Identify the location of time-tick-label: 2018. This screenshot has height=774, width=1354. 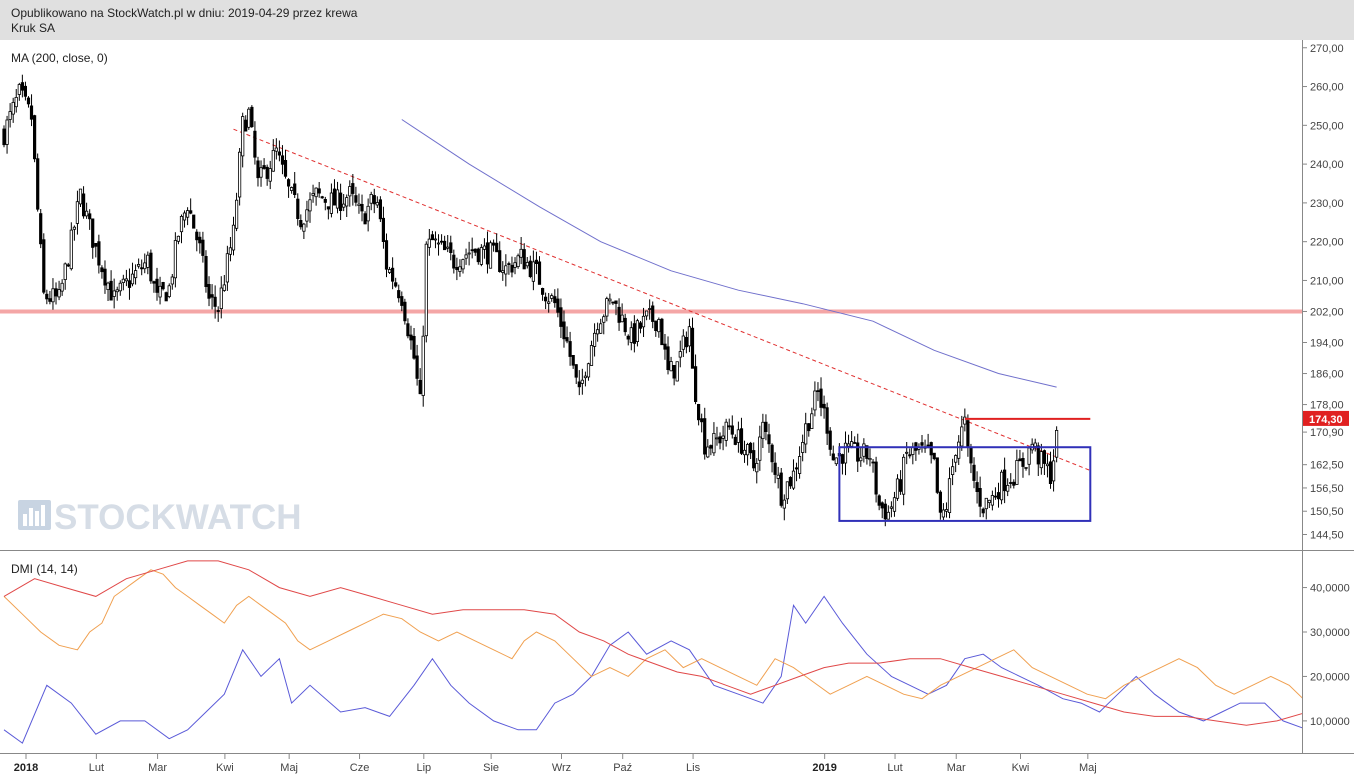
(26, 768).